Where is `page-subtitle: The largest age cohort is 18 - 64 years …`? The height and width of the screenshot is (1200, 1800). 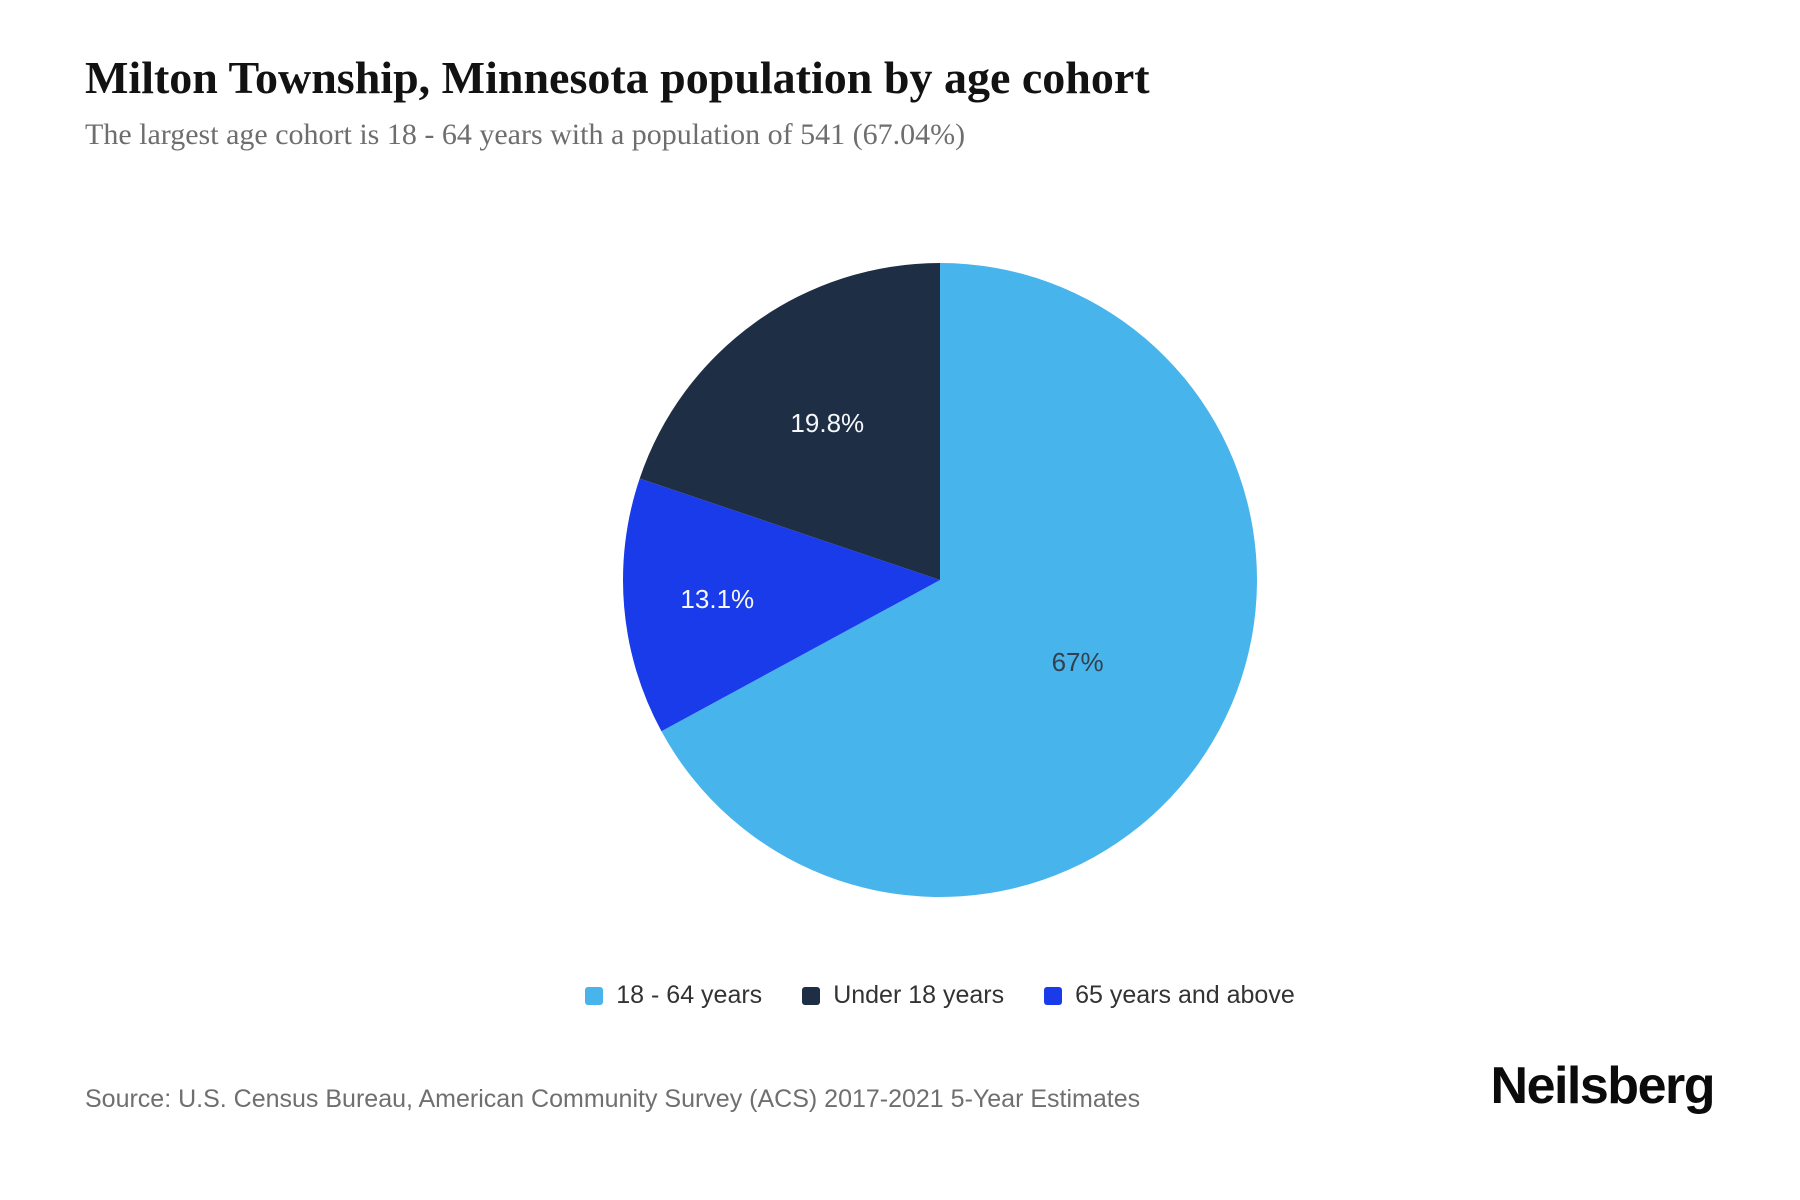
page-subtitle: The largest age cohort is 18 - 64 years … is located at coordinates (525, 134).